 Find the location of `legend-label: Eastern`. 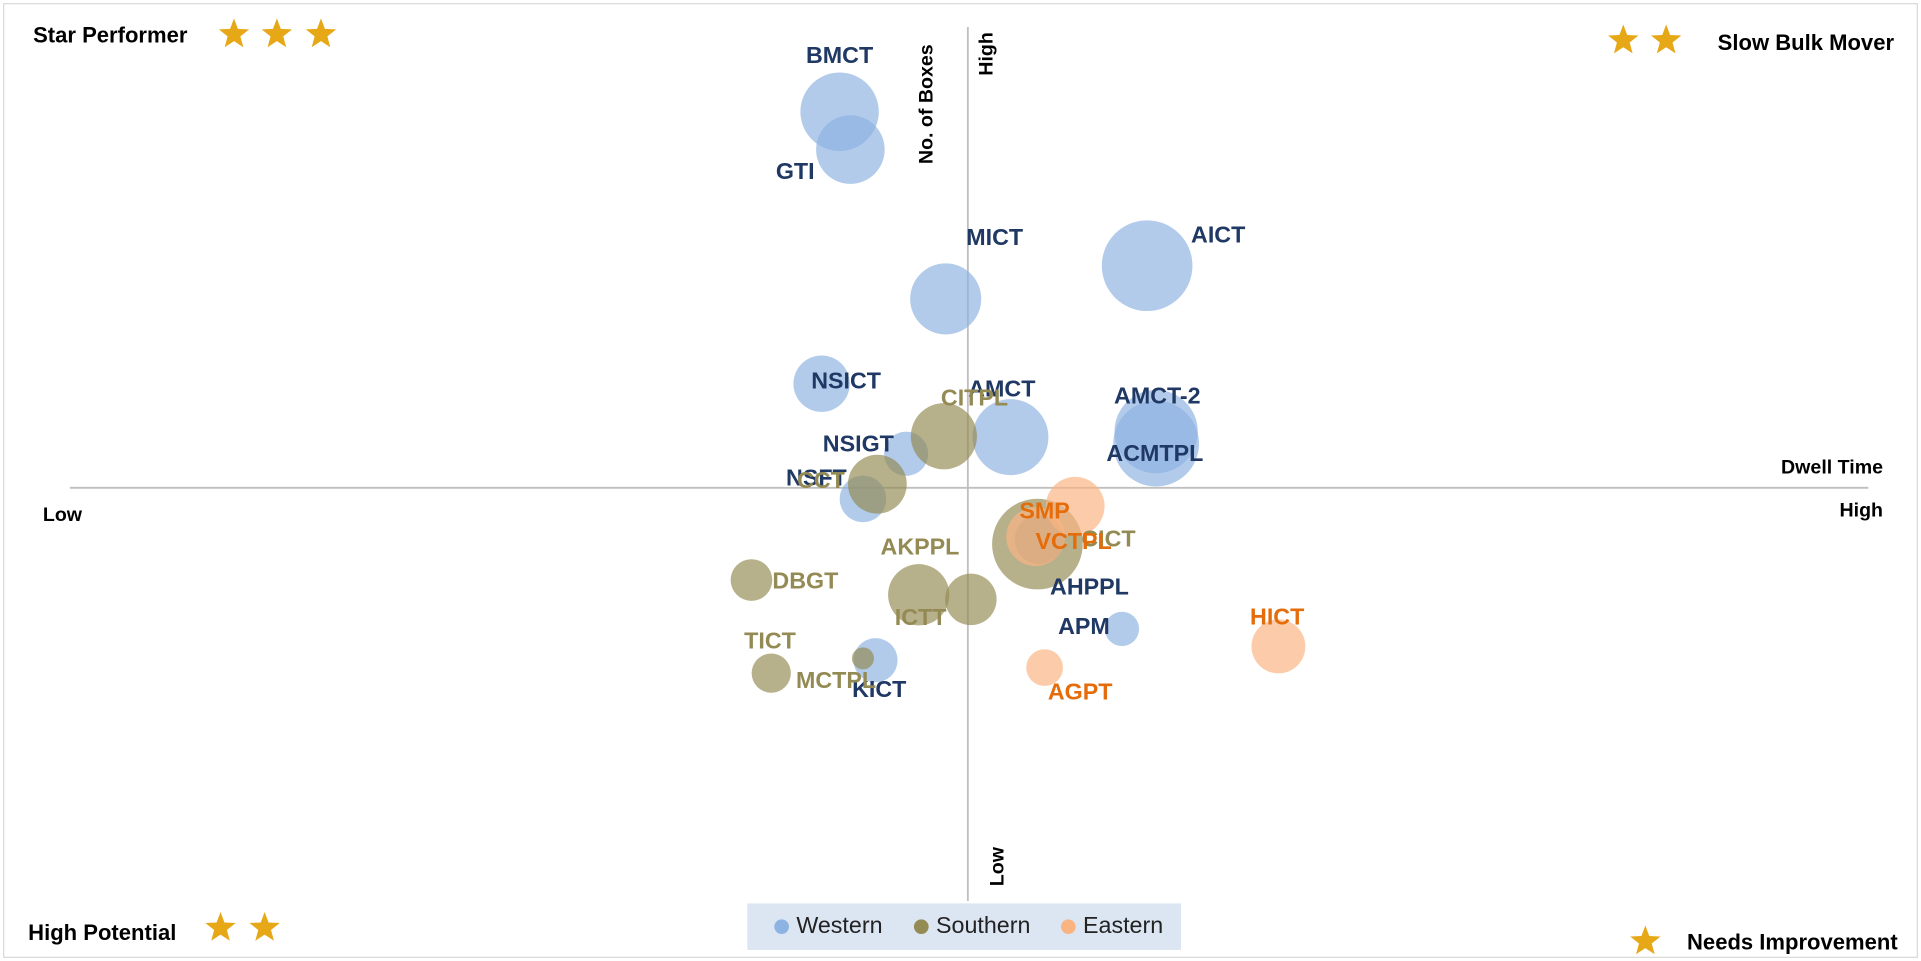

legend-label: Eastern is located at coordinates (1123, 925).